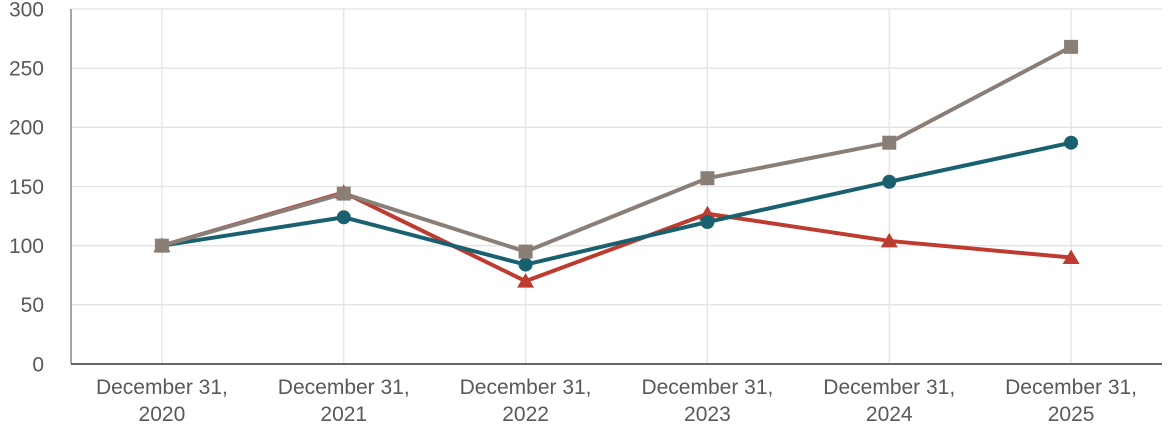  Describe the element at coordinates (889, 401) in the screenshot. I see `x-tick-label: December 31, 2024` at that location.